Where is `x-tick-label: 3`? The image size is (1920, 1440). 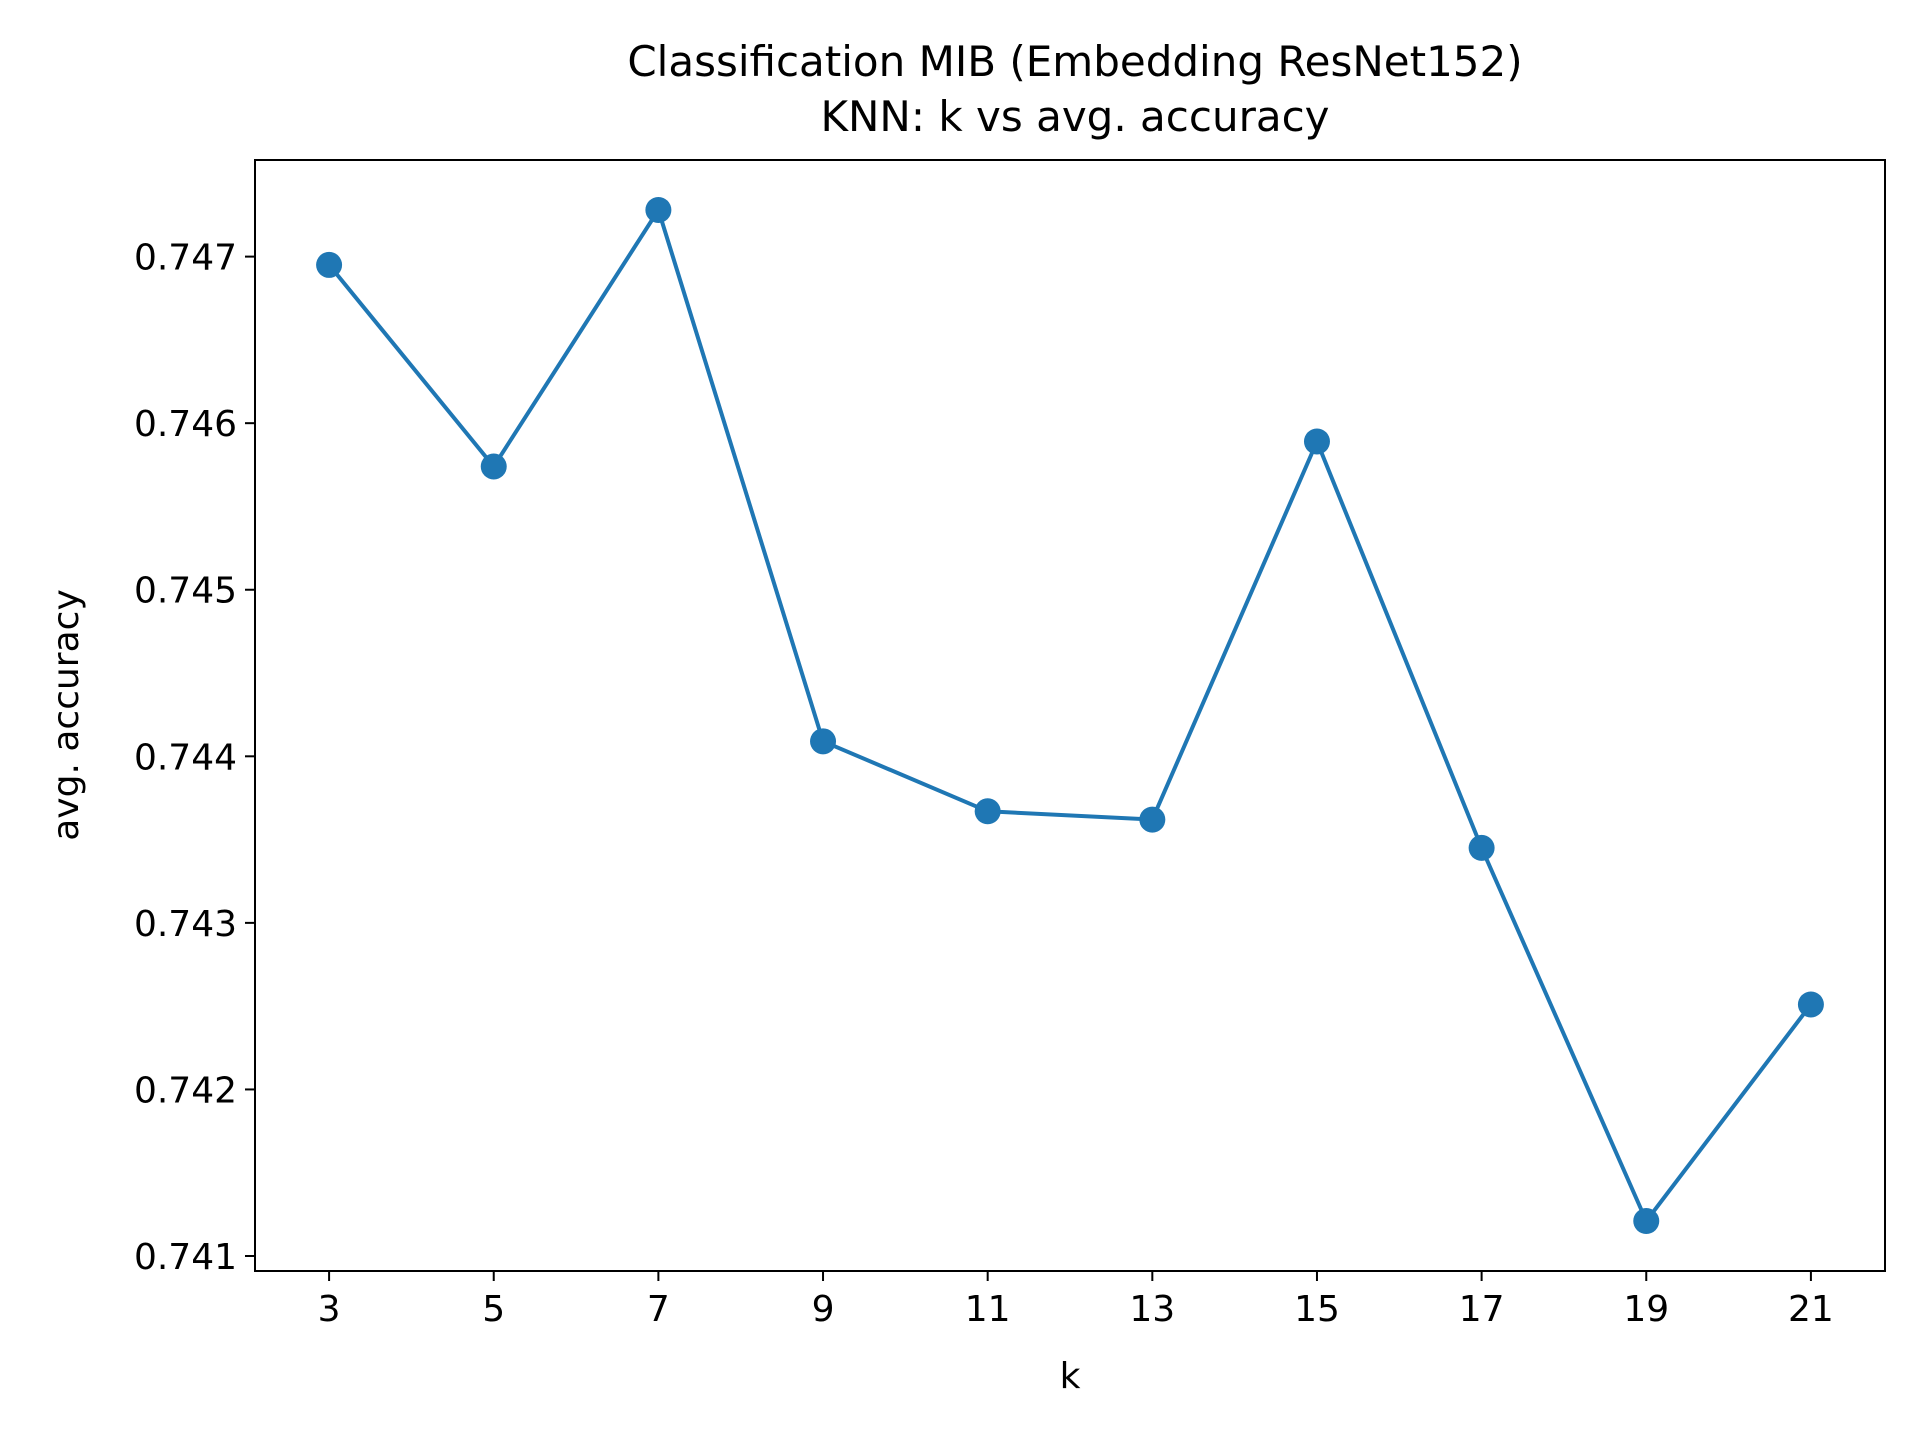 x-tick-label: 3 is located at coordinates (329, 1309).